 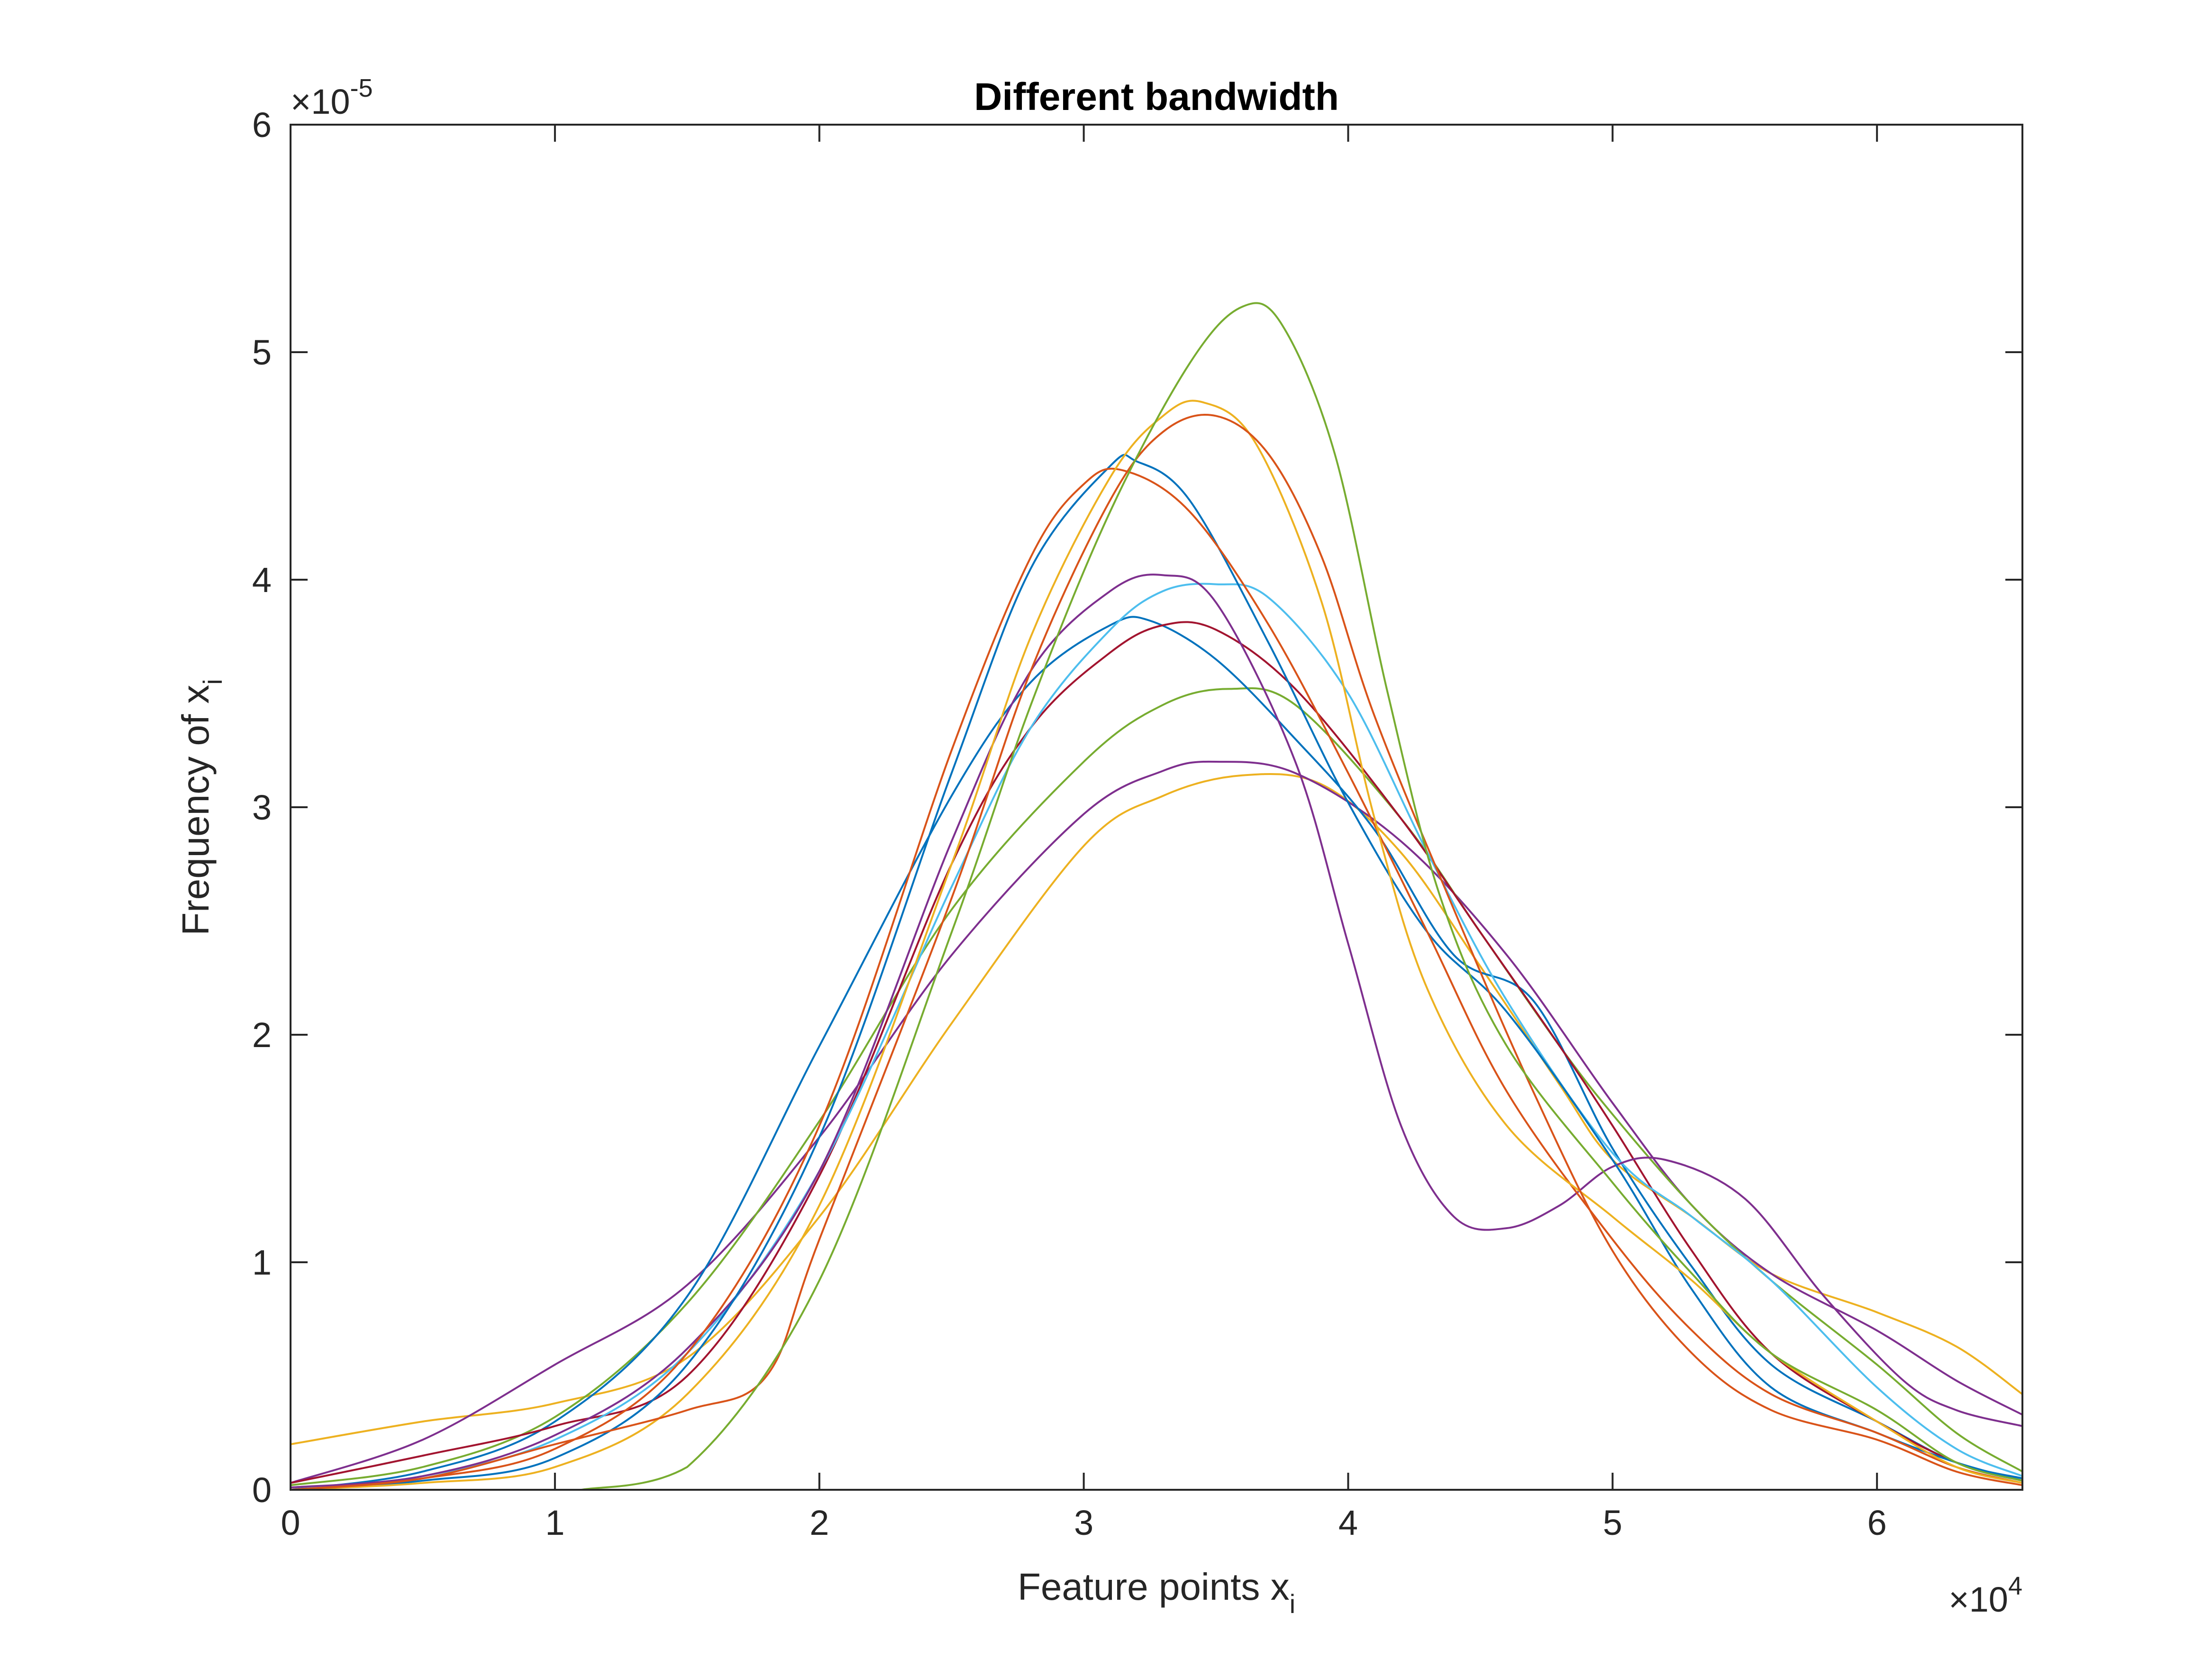 What do you see at coordinates (262, 1035) in the screenshot?
I see `y-tick-label-3: 2` at bounding box center [262, 1035].